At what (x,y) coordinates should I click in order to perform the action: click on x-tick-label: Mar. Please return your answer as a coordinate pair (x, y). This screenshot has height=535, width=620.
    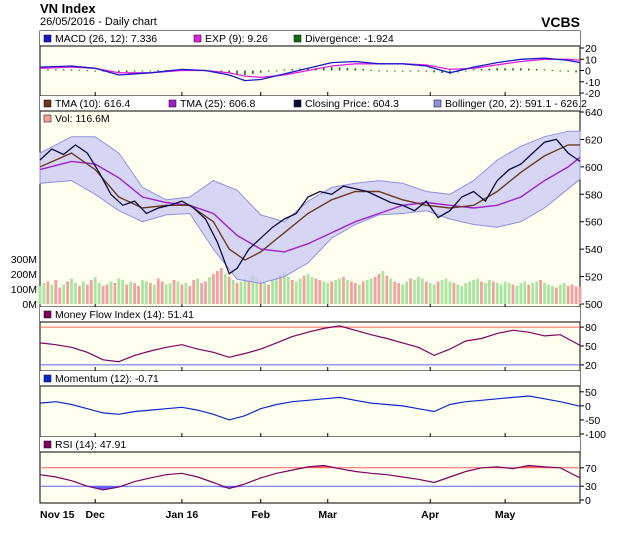
    Looking at the image, I should click on (327, 515).